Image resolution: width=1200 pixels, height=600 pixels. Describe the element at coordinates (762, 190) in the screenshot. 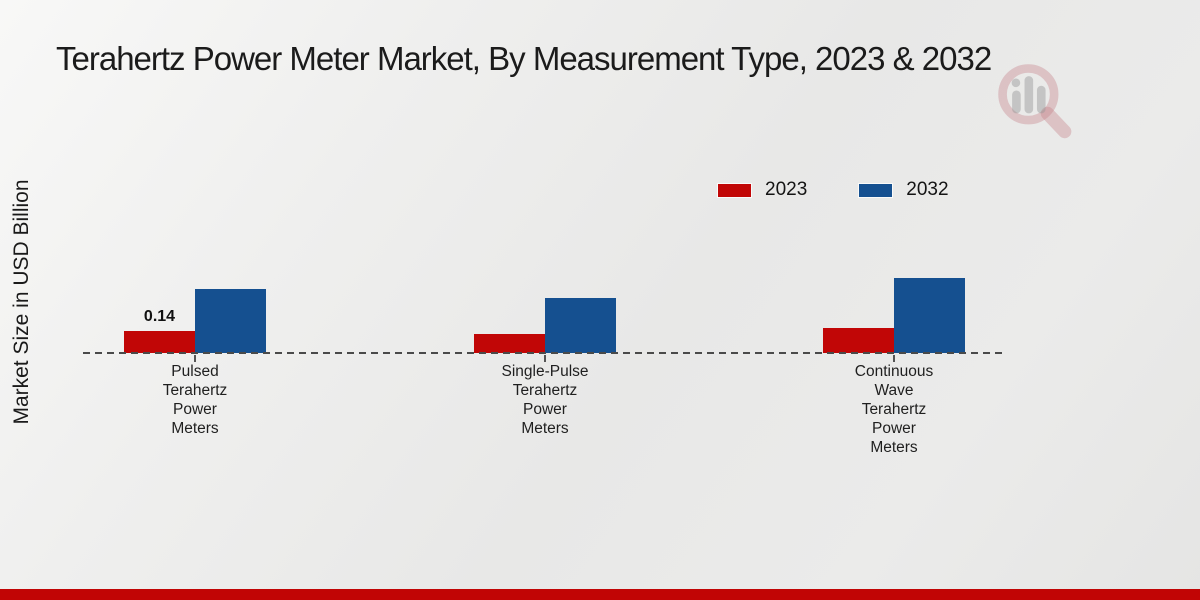

I see `legend-item-2023: 2023` at that location.